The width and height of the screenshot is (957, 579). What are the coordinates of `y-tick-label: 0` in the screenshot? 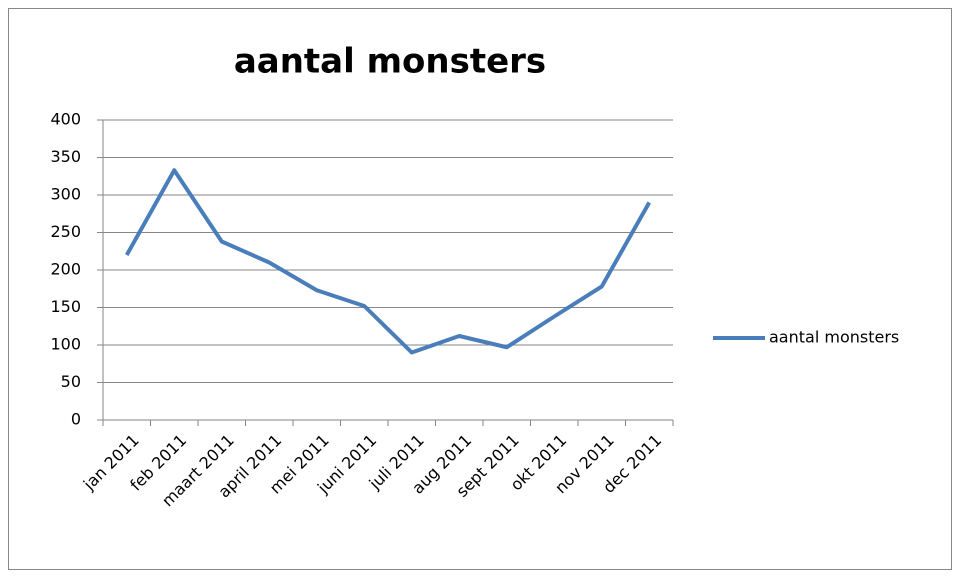 It's located at (76, 419).